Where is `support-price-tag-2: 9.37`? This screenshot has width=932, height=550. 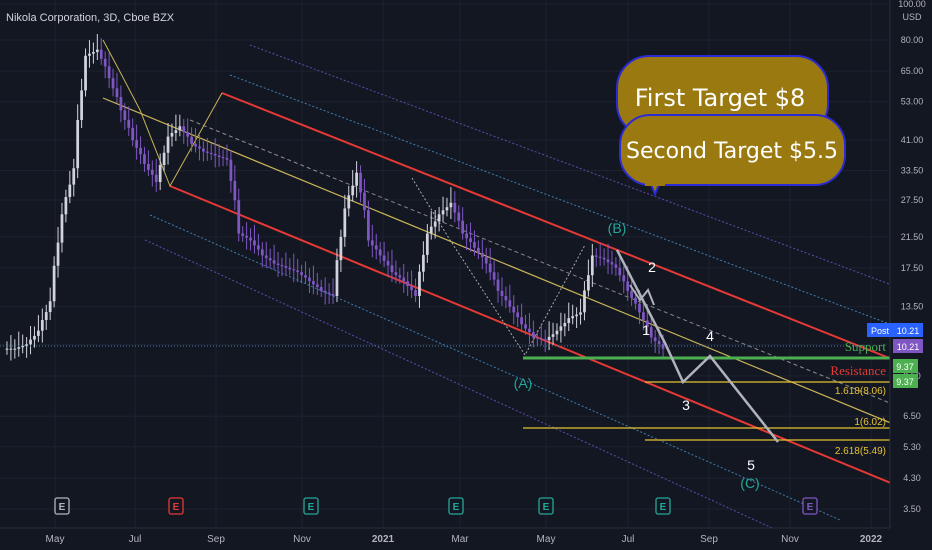 support-price-tag-2: 9.37 is located at coordinates (905, 381).